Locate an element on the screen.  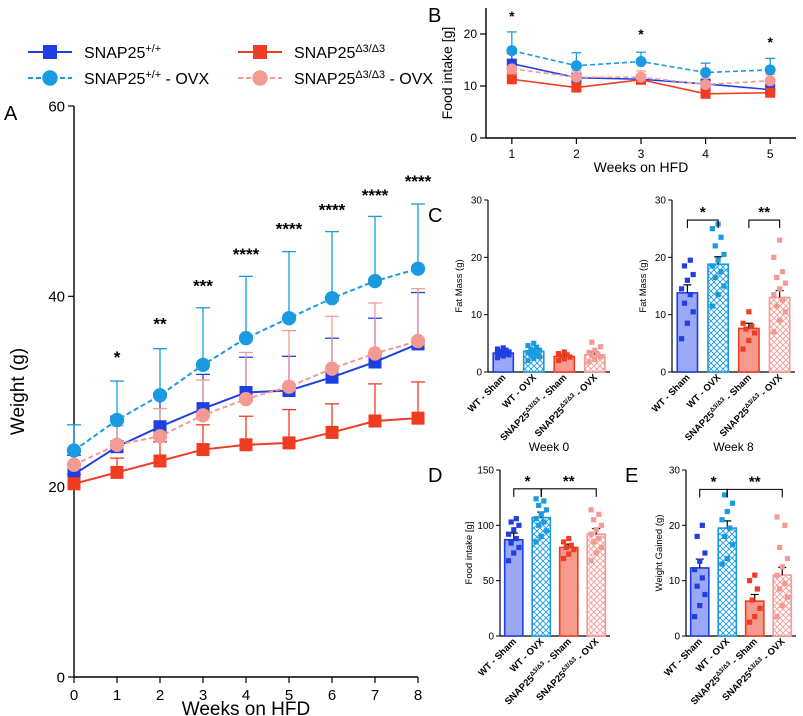
panel-letter-b: B is located at coordinates (434, 16).